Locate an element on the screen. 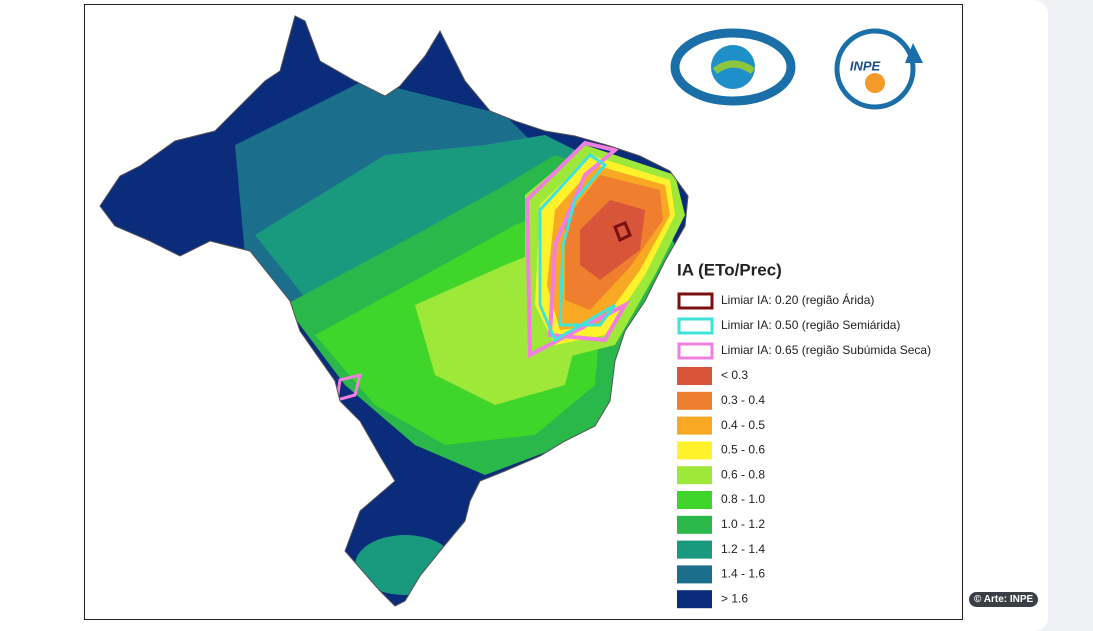 The width and height of the screenshot is (1093, 631). legend-label: 0.8 - 1.0 is located at coordinates (743, 499).